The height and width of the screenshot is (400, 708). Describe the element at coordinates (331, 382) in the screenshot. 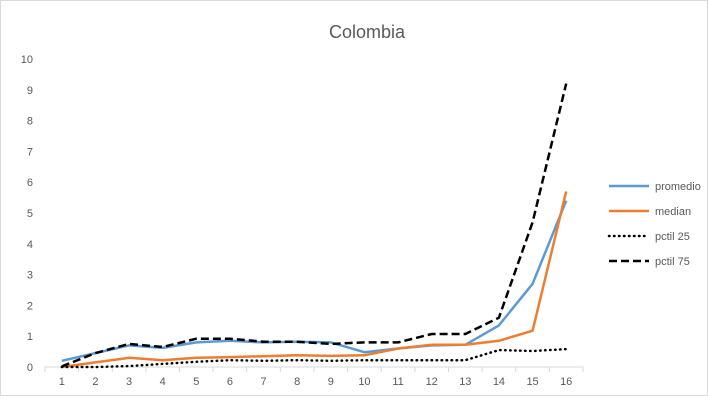

I see `x-tick-label: 9` at that location.